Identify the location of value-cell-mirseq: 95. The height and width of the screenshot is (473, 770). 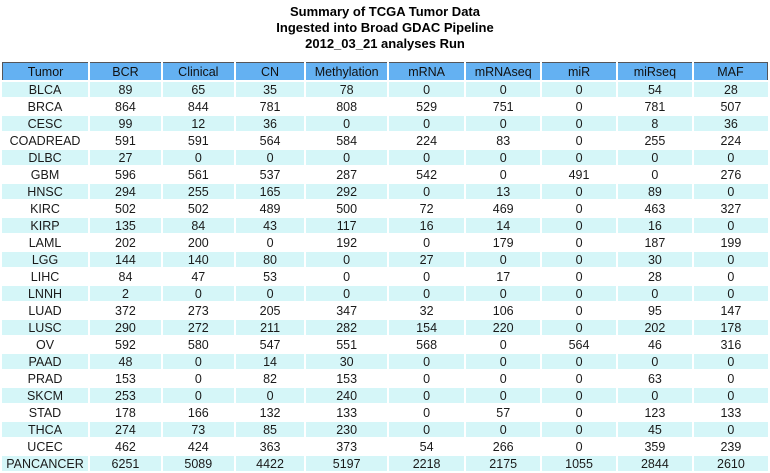
(654, 310).